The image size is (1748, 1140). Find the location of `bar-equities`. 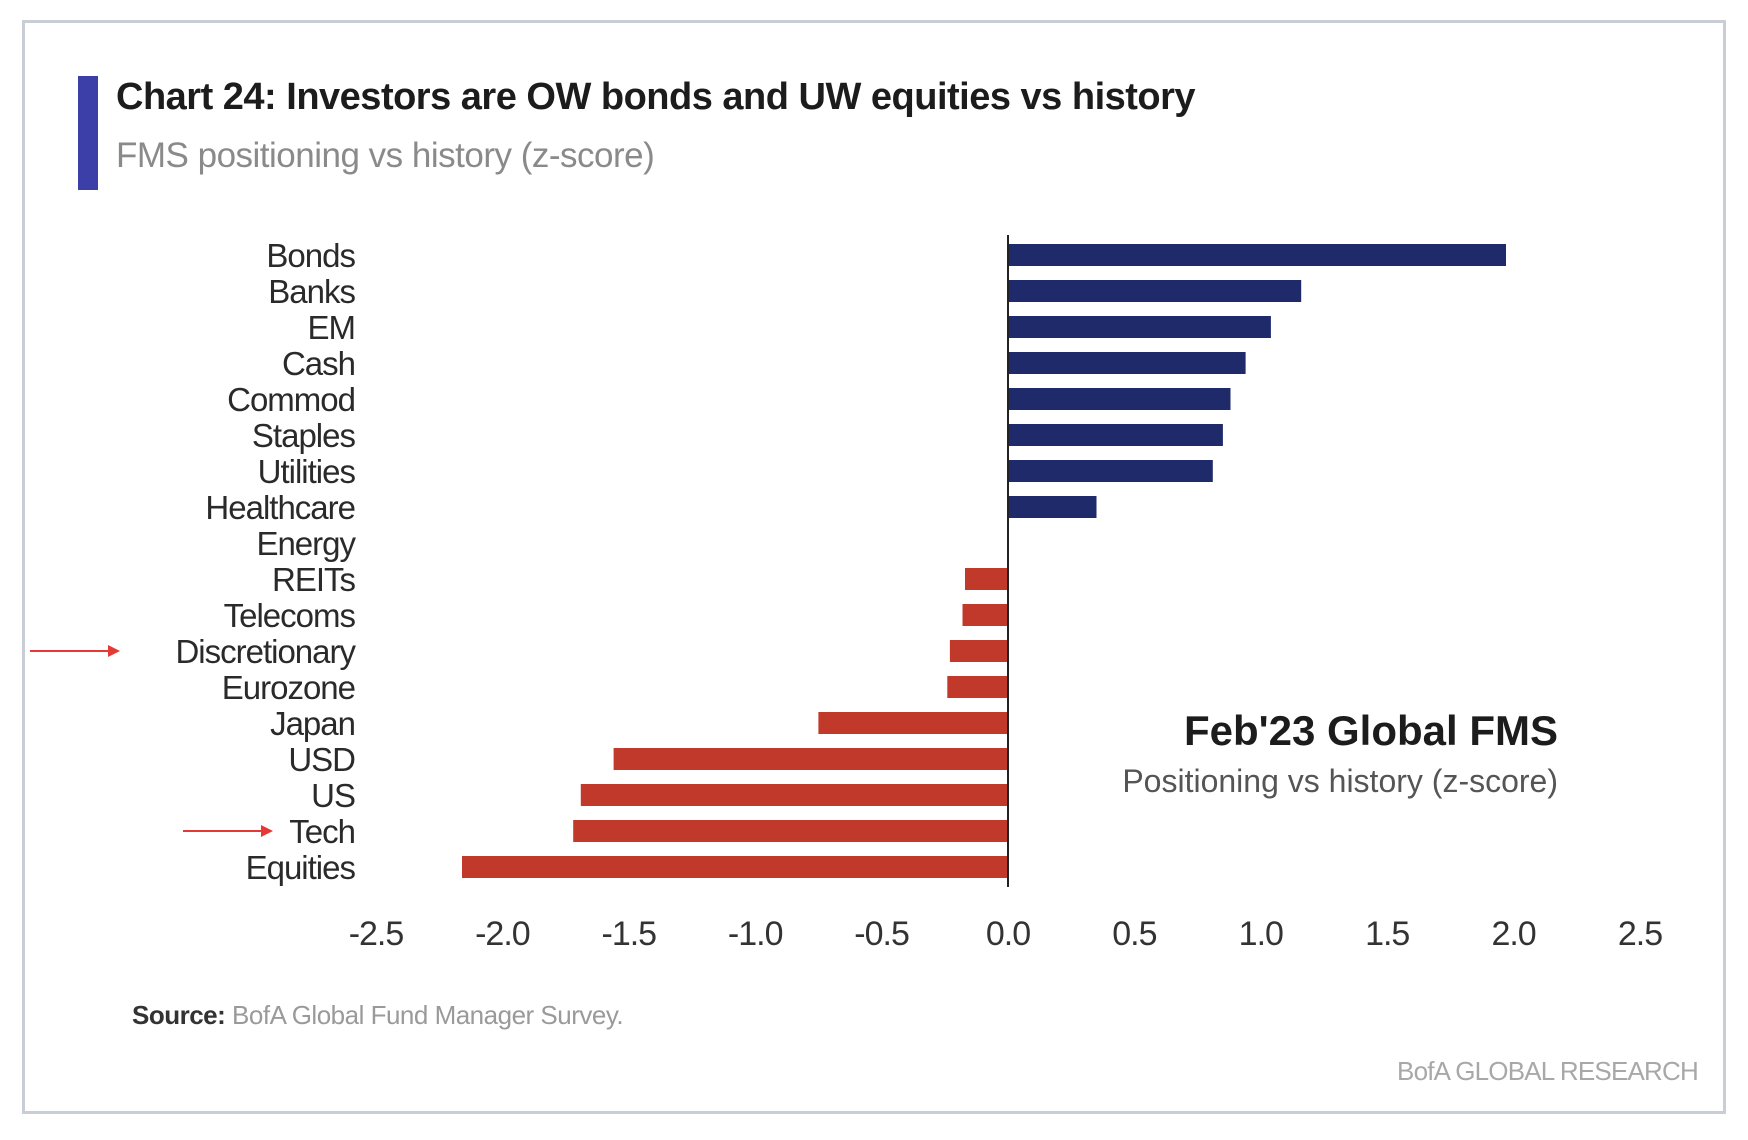

bar-equities is located at coordinates (735, 867).